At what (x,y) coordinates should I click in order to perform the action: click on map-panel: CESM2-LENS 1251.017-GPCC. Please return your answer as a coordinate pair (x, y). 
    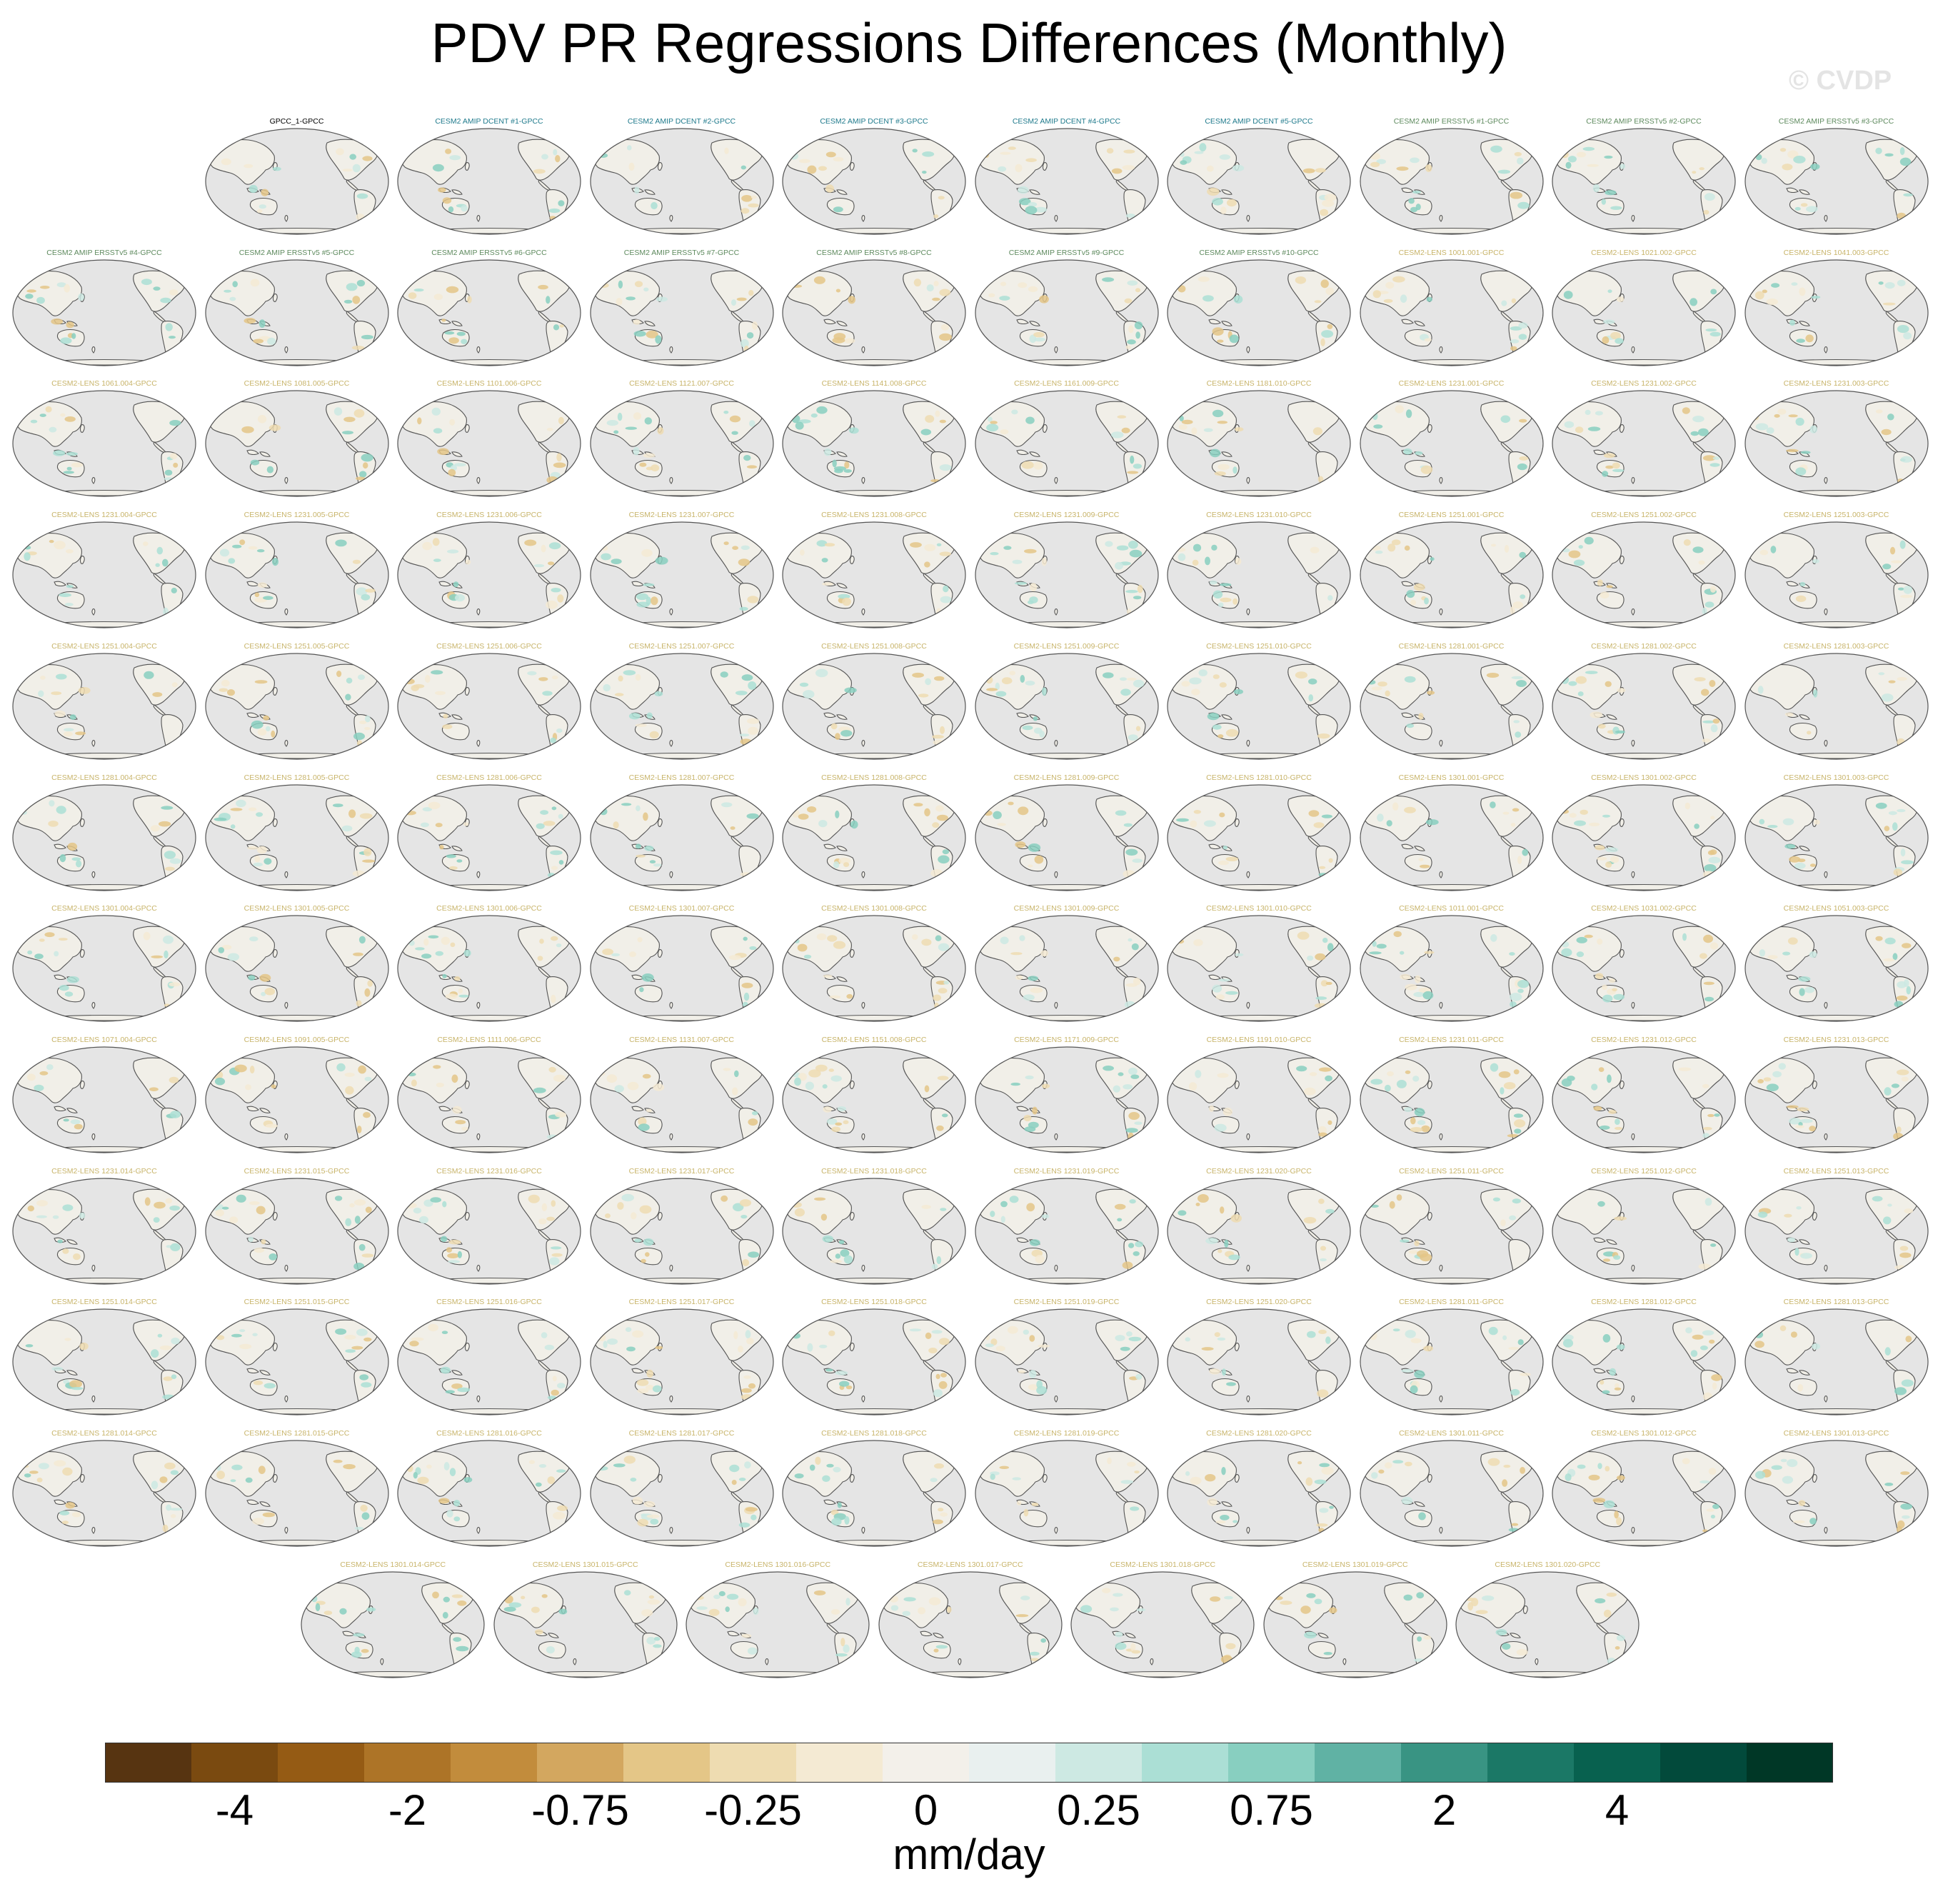
    Looking at the image, I should click on (682, 1358).